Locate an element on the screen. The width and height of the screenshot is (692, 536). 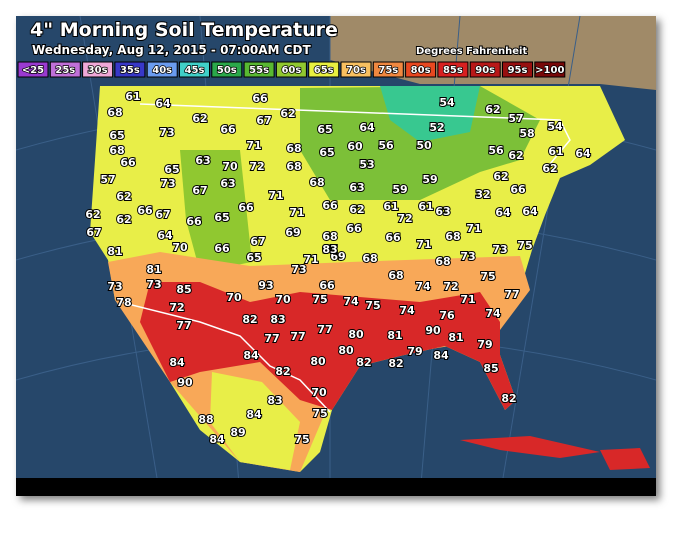
land-60s is located at coordinates (216, 211).